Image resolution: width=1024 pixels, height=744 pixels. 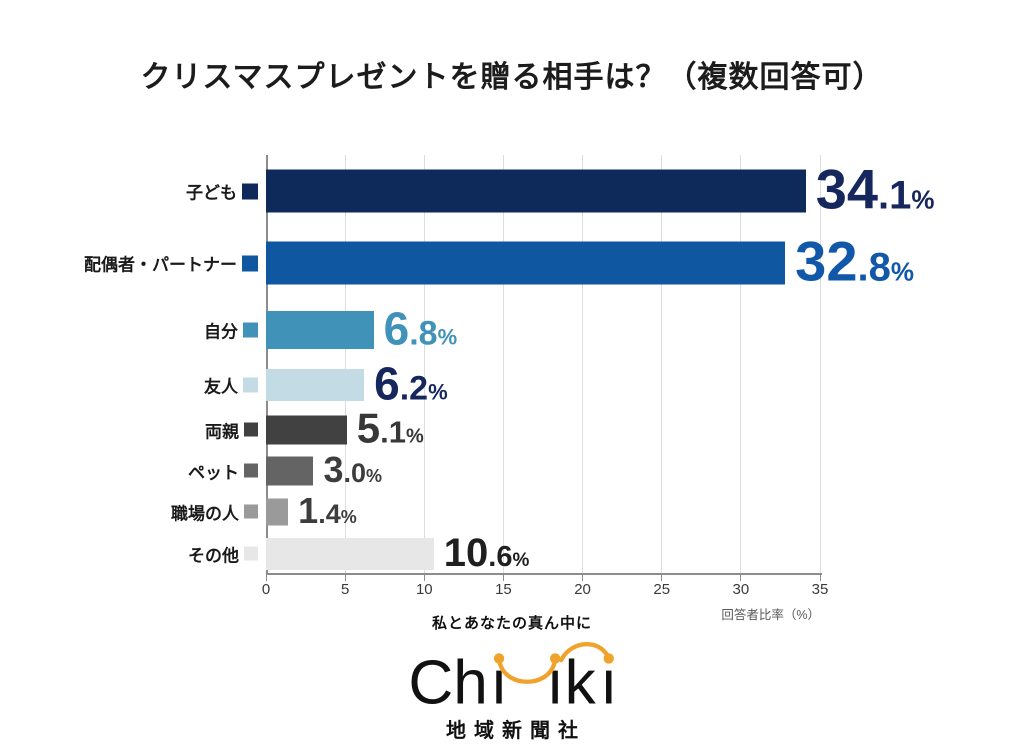 I want to click on tick-label-x-20: 20, so click(x=582, y=589).